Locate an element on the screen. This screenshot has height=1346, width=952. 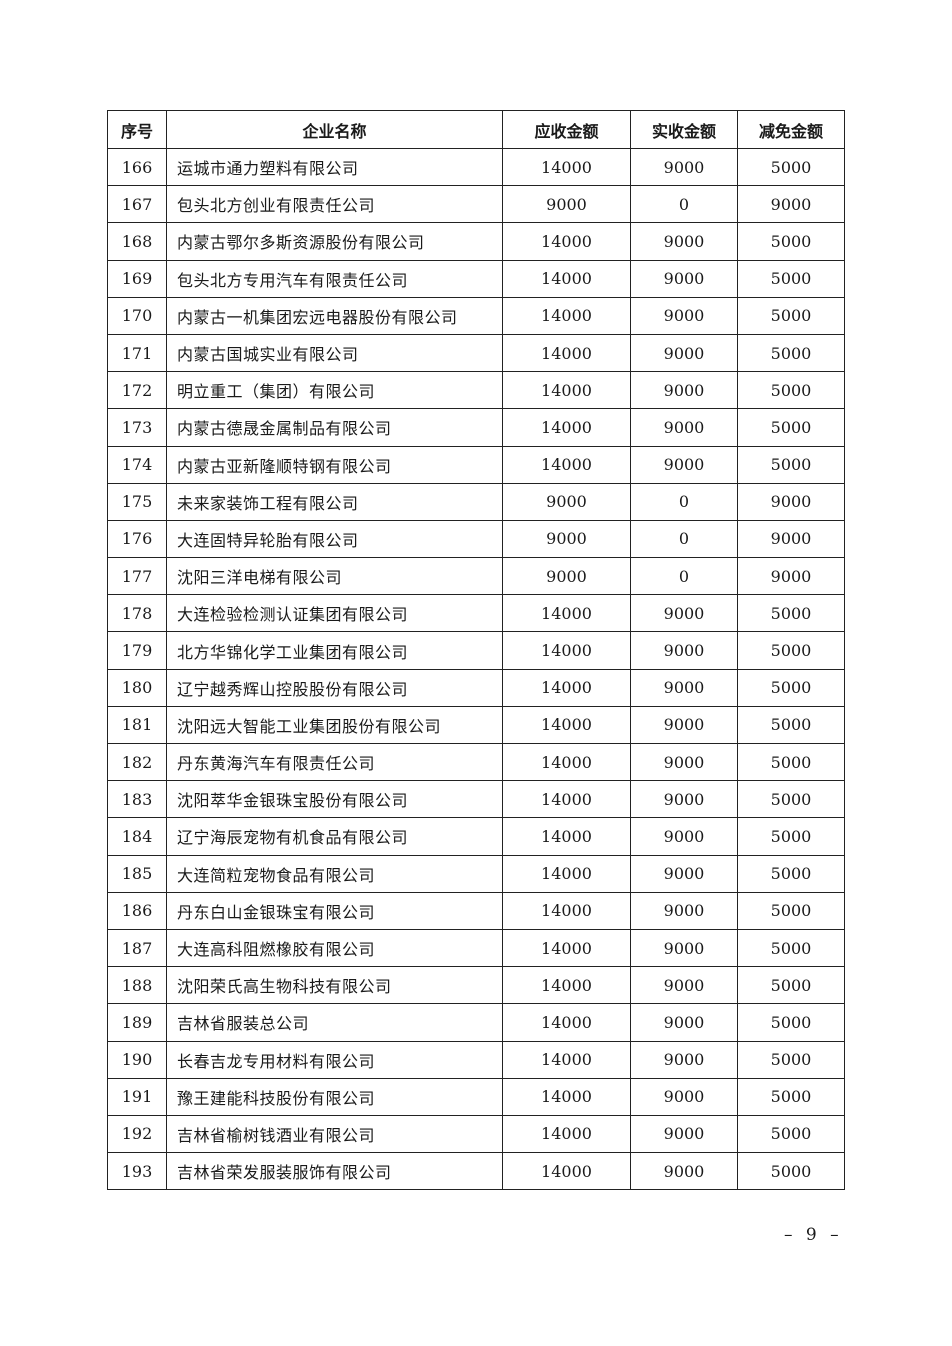
cell-serial: 185 is located at coordinates (137, 873).